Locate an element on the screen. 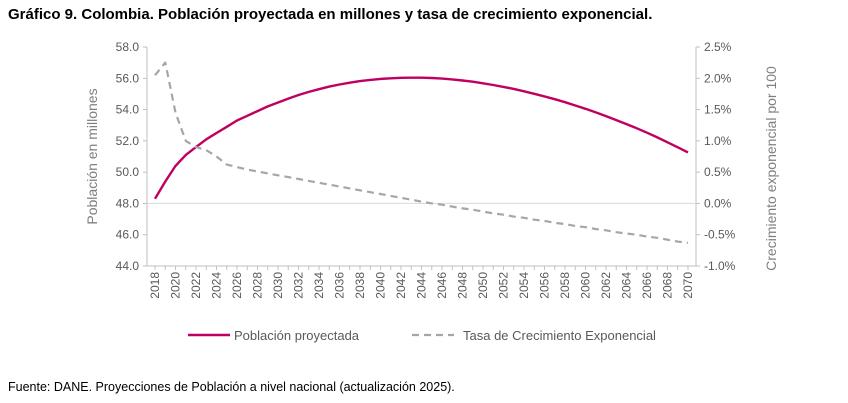 The image size is (848, 403). y-axis-right-title: Crecimiento exponencial por 100 is located at coordinates (771, 168).